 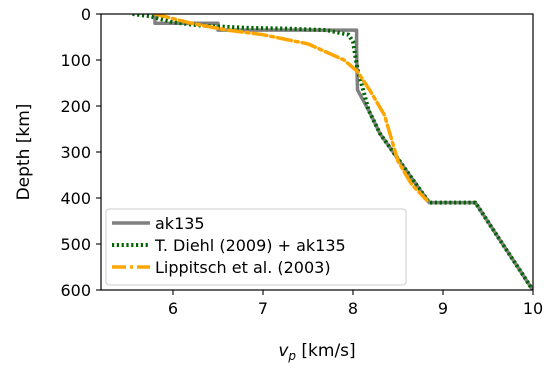 I want to click on y-tick-label: 200, so click(x=75, y=106).